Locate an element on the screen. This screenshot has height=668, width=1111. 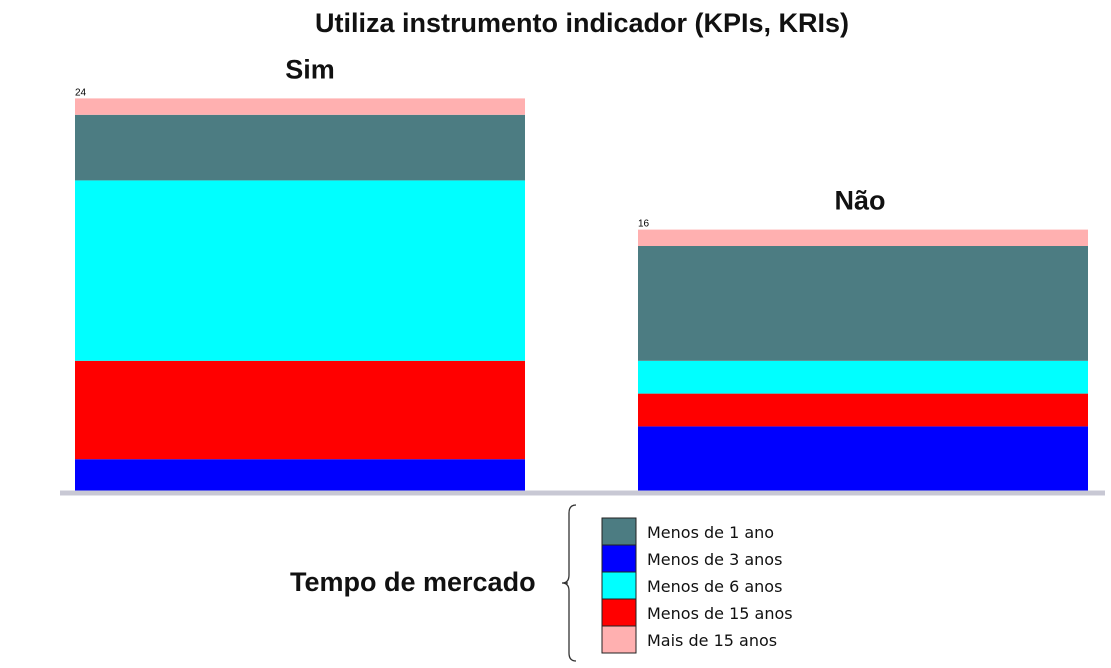
legend-label-0: Menos de 1 ano is located at coordinates (710, 532).